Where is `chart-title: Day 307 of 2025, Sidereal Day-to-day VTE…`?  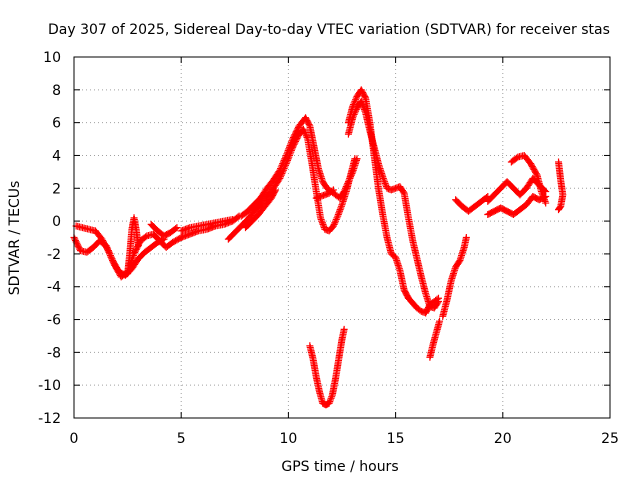 chart-title: Day 307 of 2025, Sidereal Day-to-day VTE… is located at coordinates (329, 30).